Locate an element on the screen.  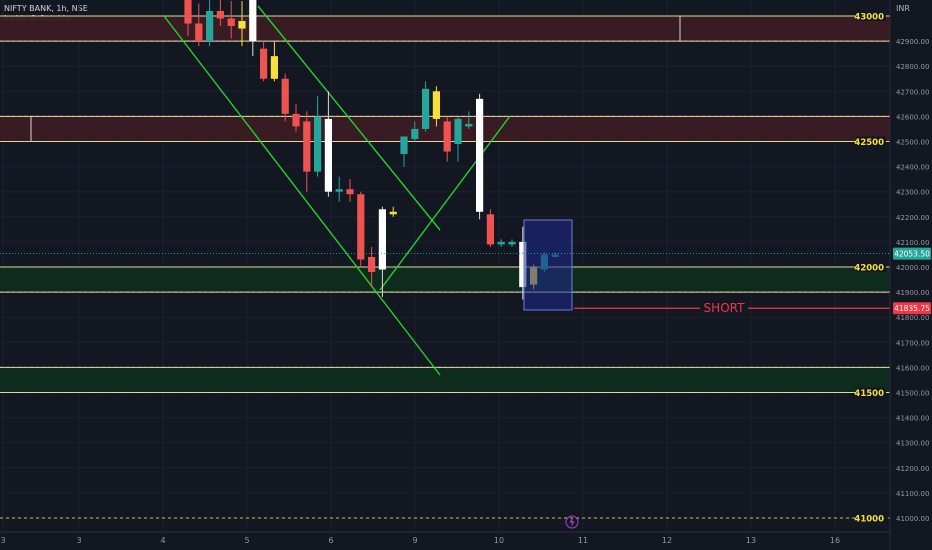
time-axis is located at coordinates (445, 541).